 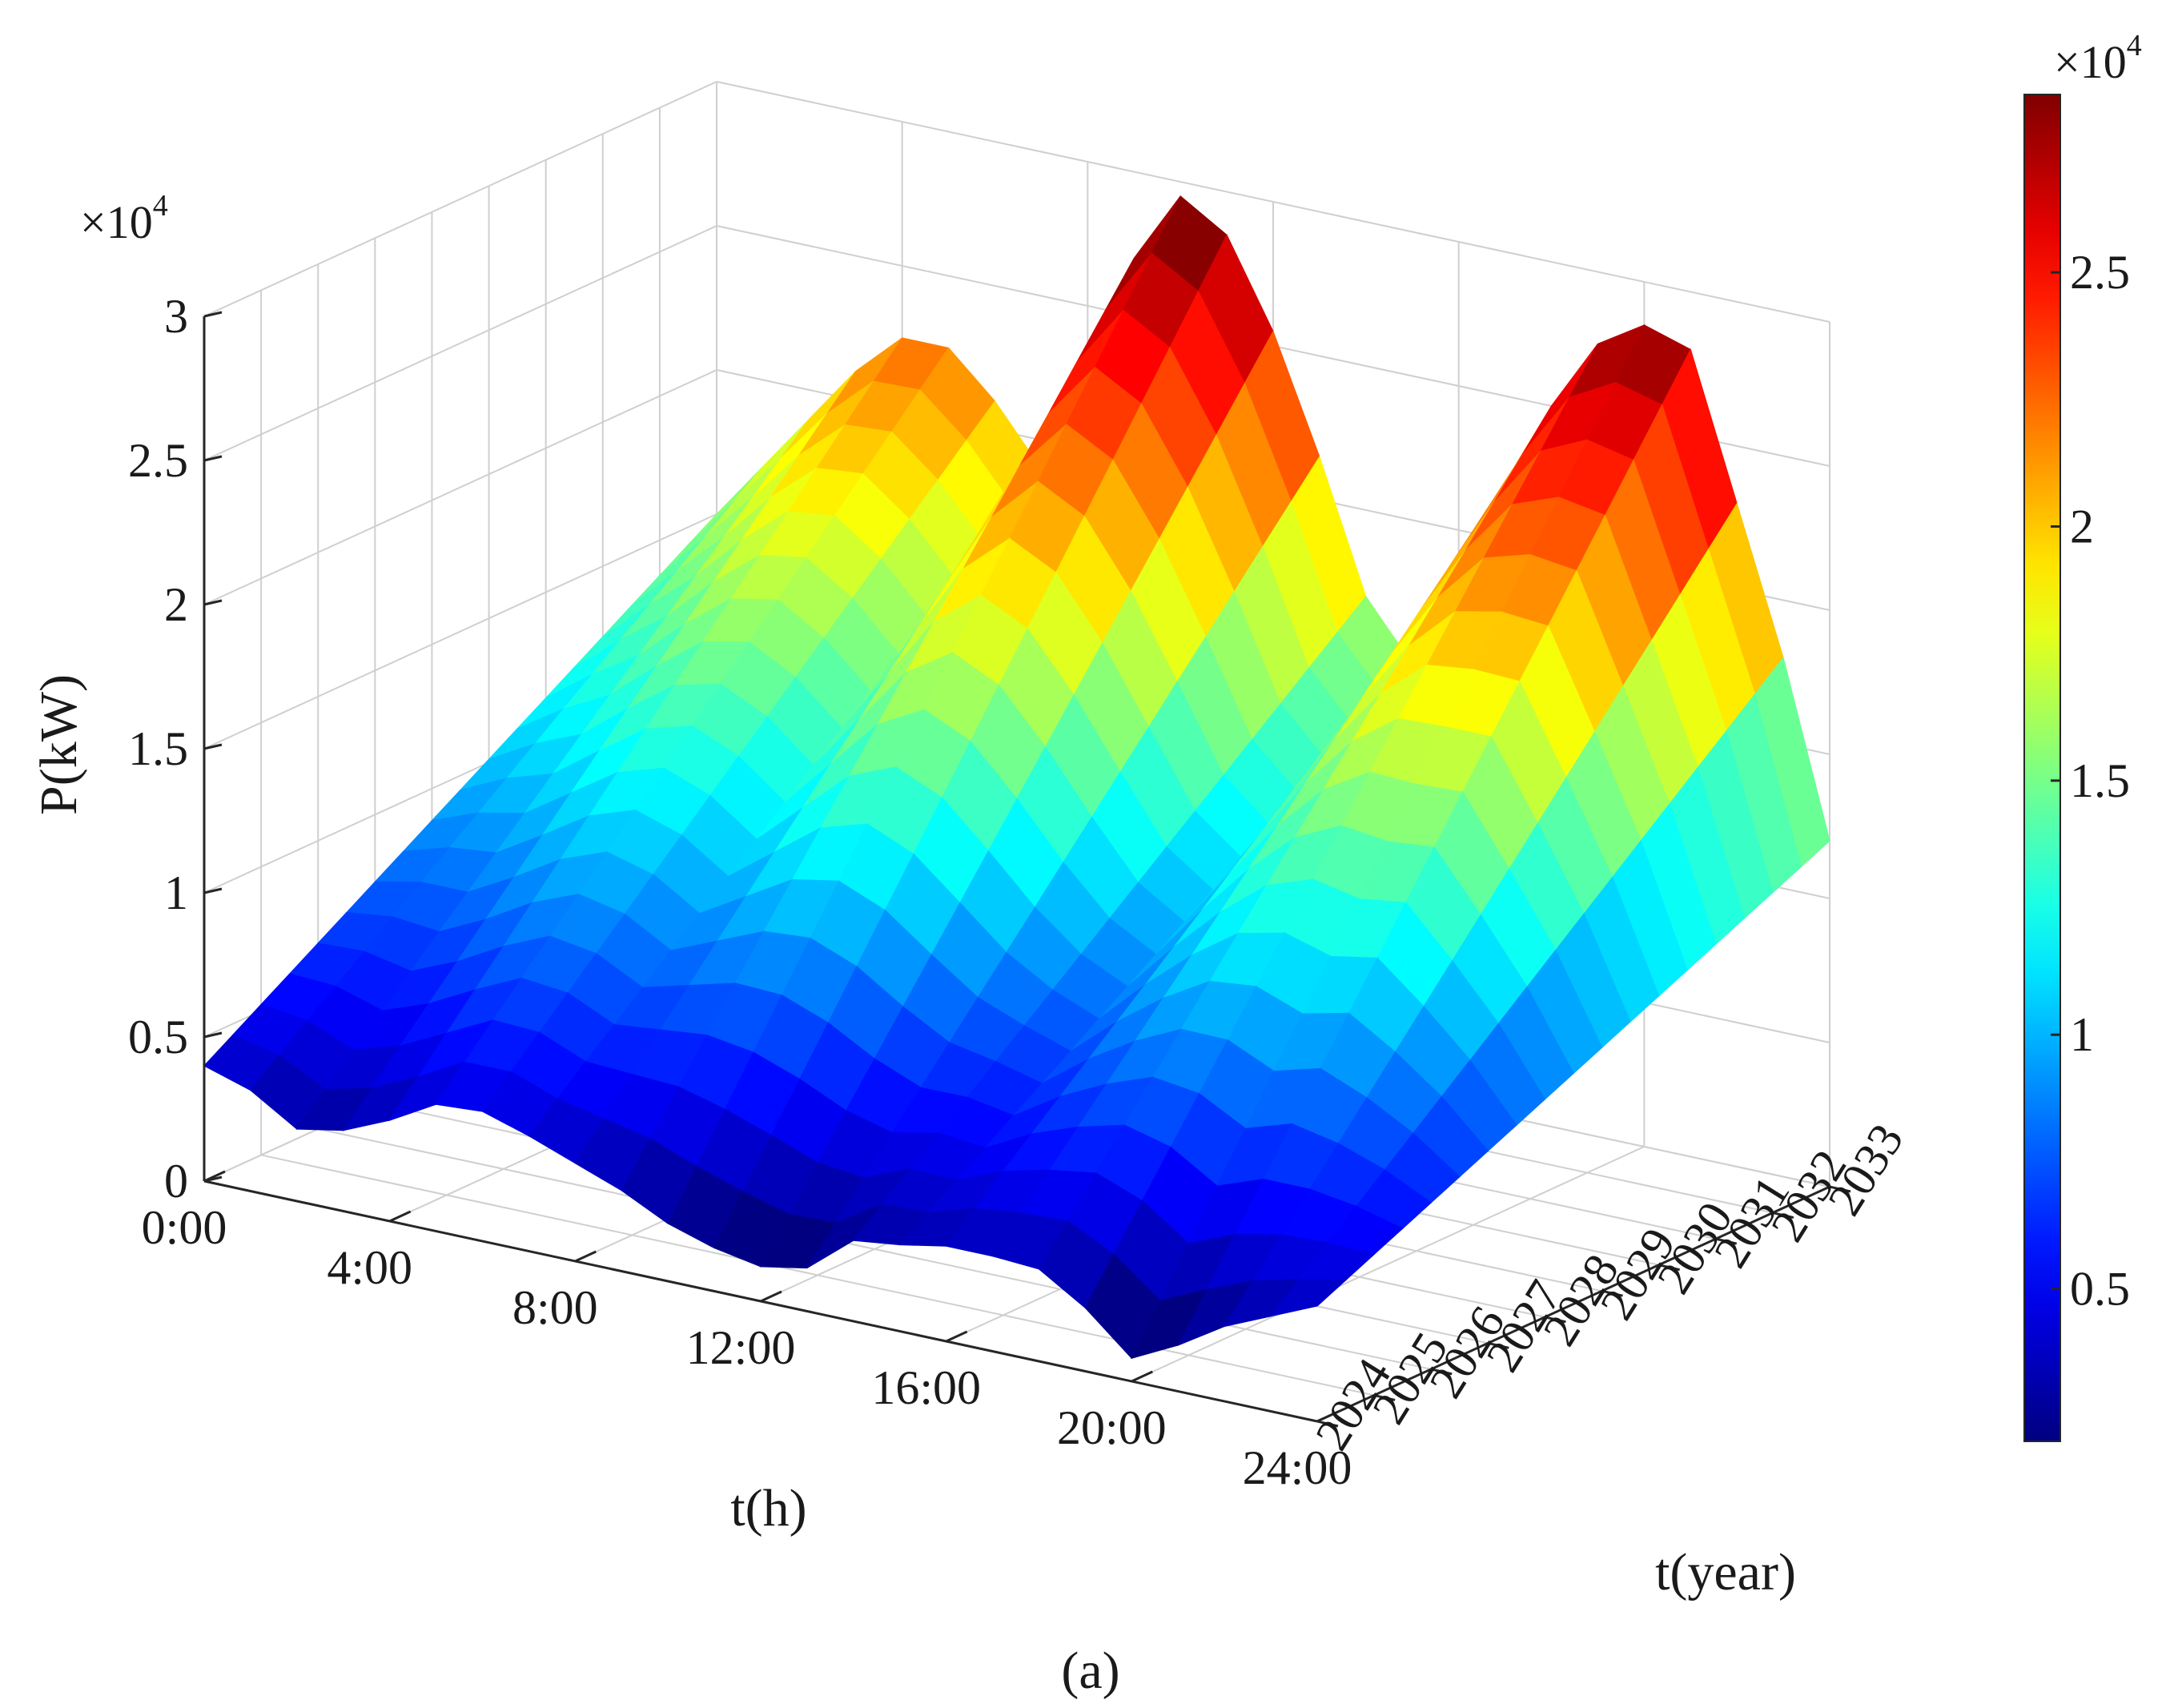 I want to click on y-axis-label: t(year), so click(x=1725, y=1573).